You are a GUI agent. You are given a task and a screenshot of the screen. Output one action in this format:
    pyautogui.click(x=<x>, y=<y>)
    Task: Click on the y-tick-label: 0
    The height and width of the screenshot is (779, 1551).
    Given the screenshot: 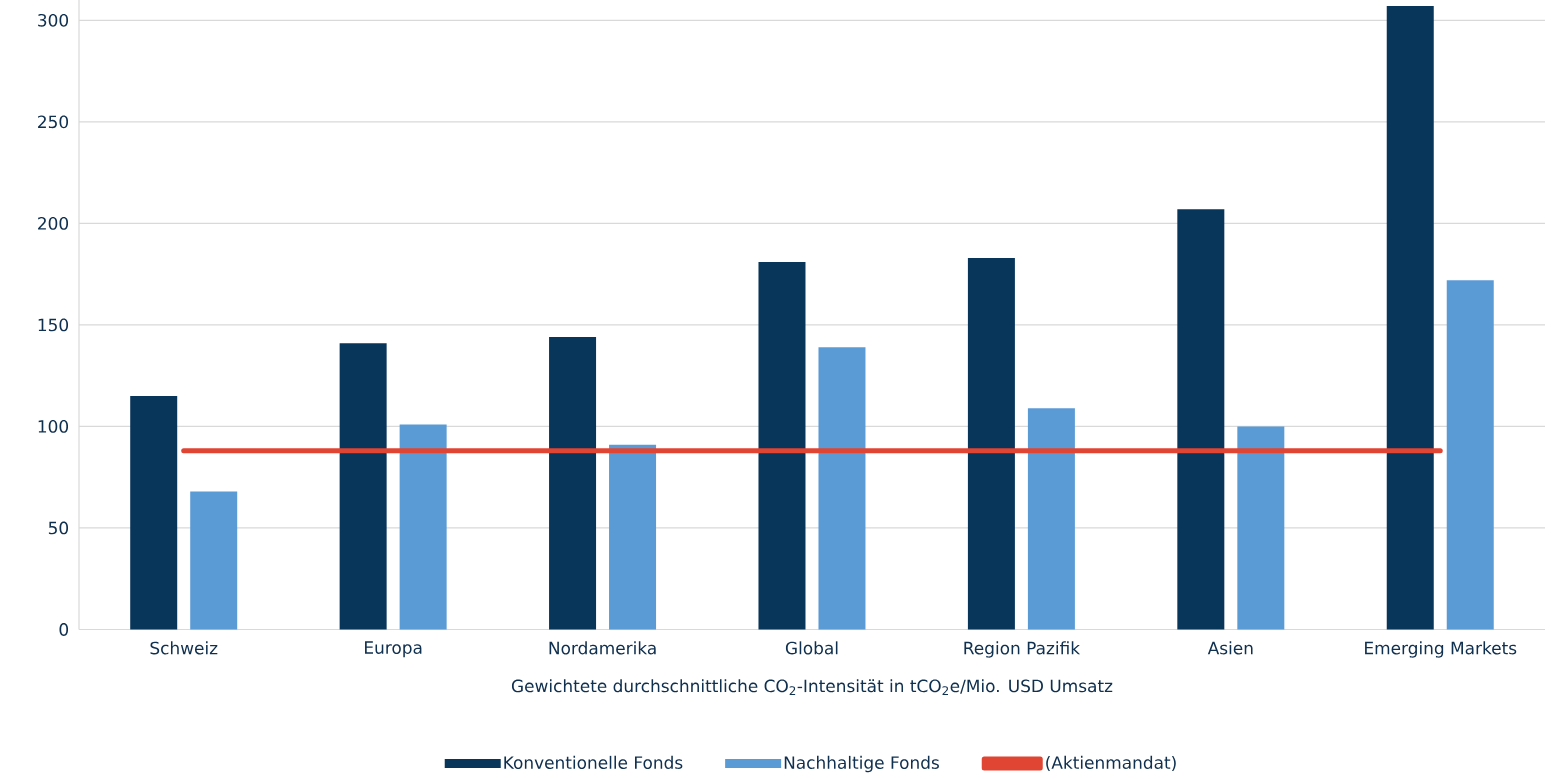 What is the action you would take?
    pyautogui.click(x=64, y=629)
    